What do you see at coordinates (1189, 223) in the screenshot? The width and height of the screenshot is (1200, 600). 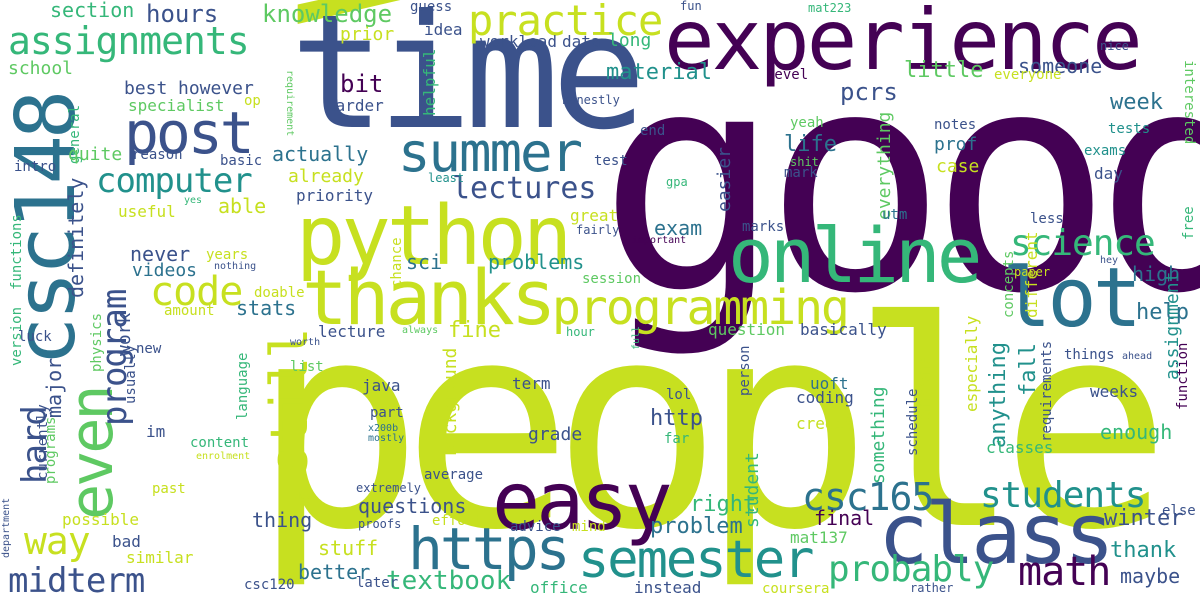 I see `word: free` at bounding box center [1189, 223].